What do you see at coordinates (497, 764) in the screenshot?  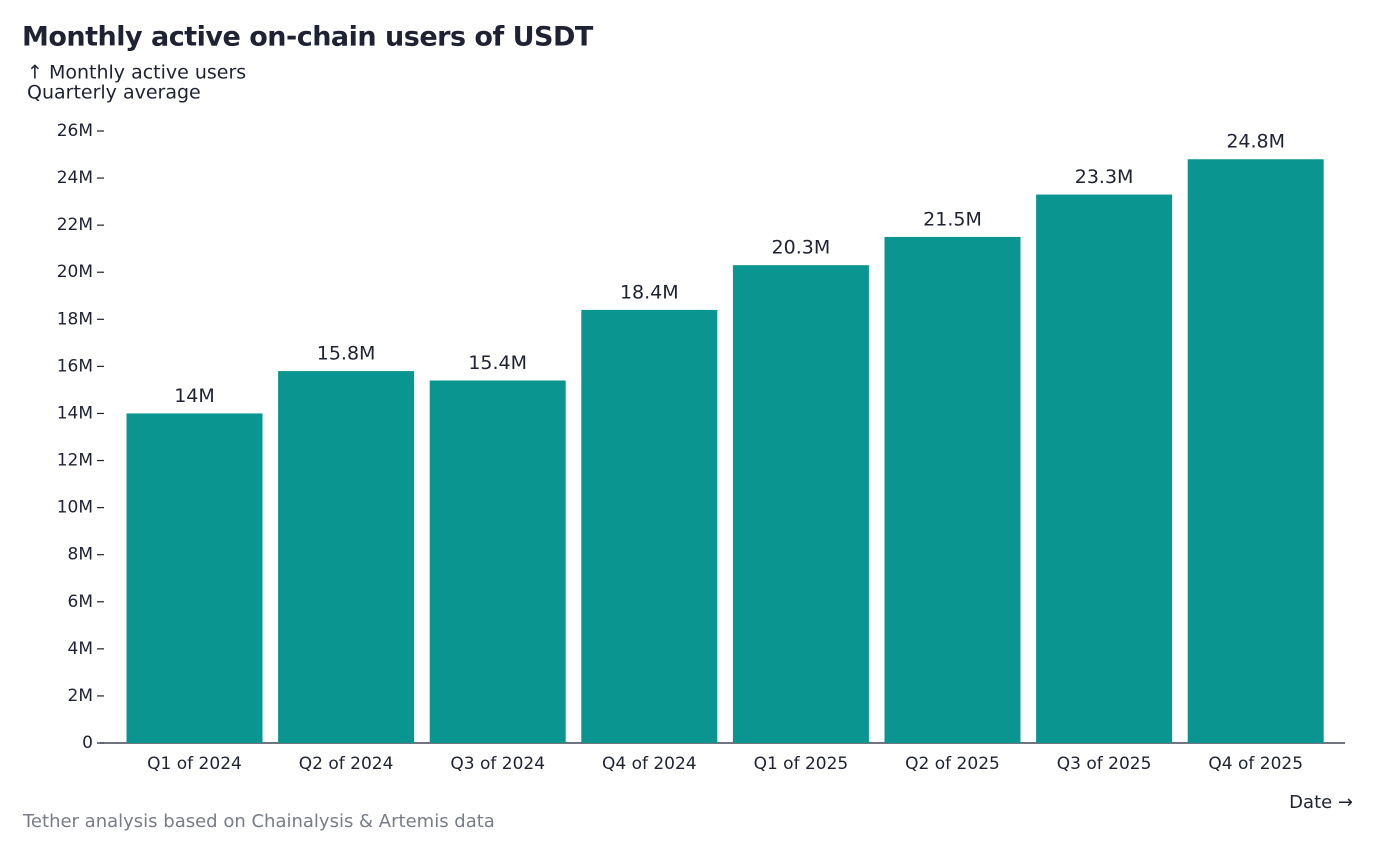 I see `x-tick-label: Q3 of 2024` at bounding box center [497, 764].